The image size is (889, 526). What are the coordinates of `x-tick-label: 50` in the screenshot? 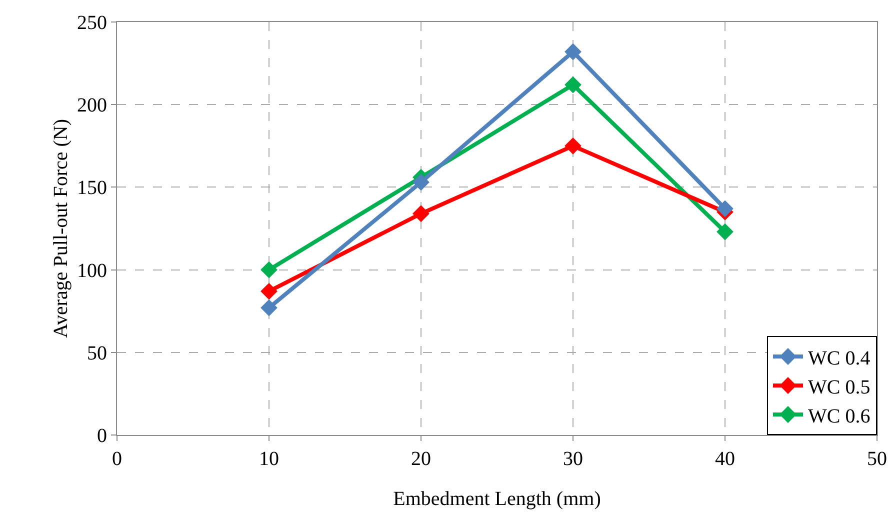 It's located at (877, 459).